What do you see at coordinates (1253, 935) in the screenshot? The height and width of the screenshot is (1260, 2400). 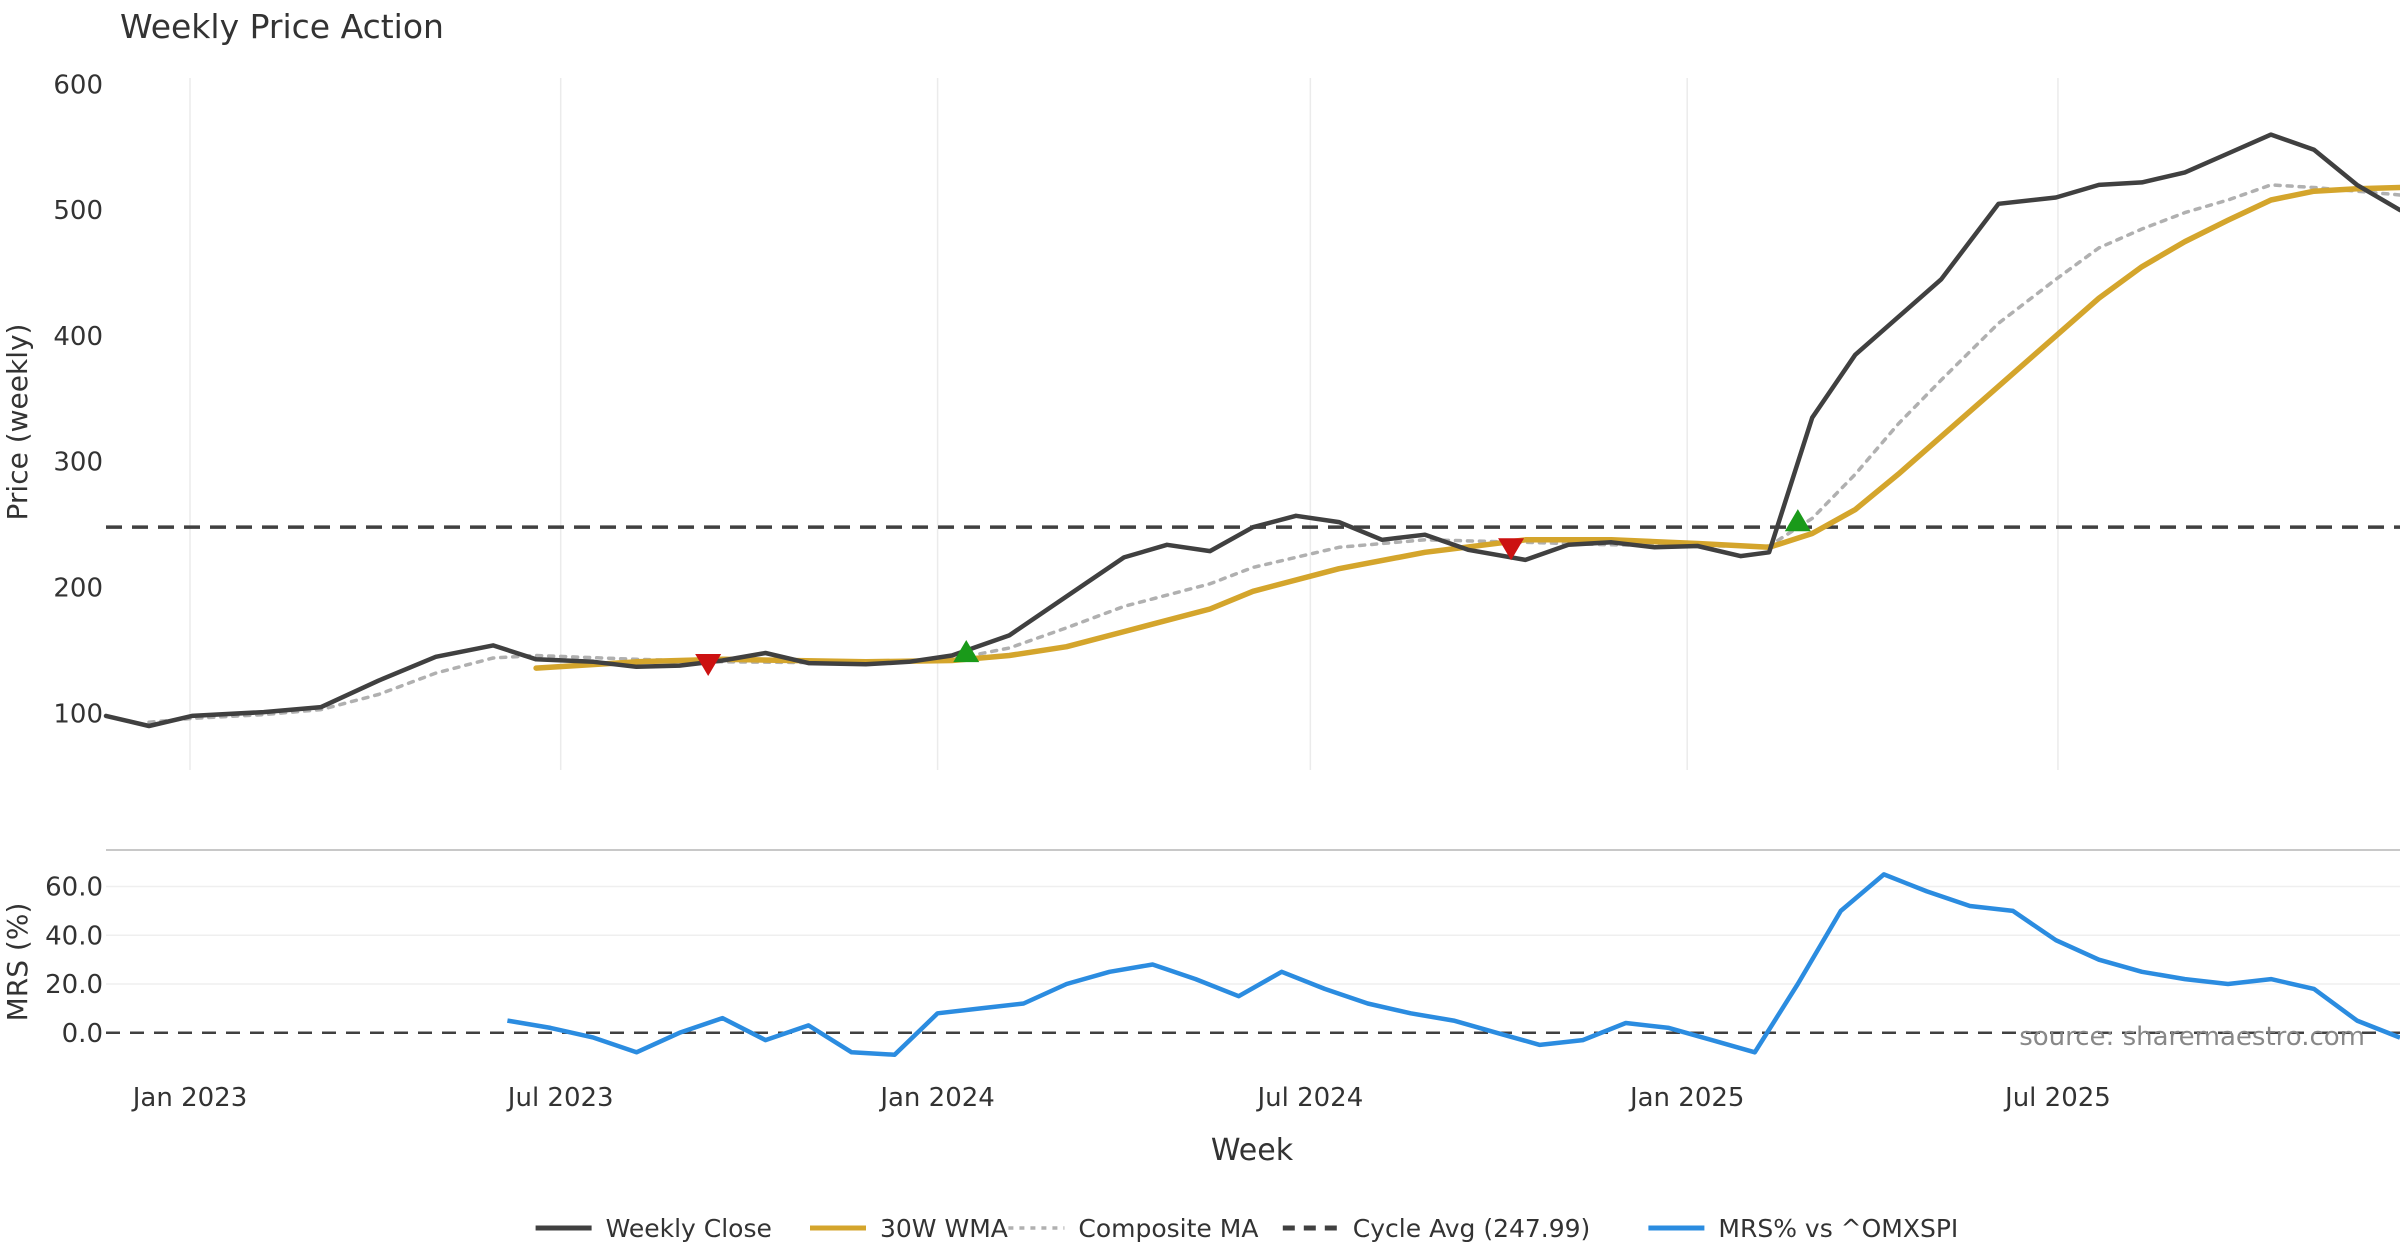 I see `mrs-grid` at bounding box center [1253, 935].